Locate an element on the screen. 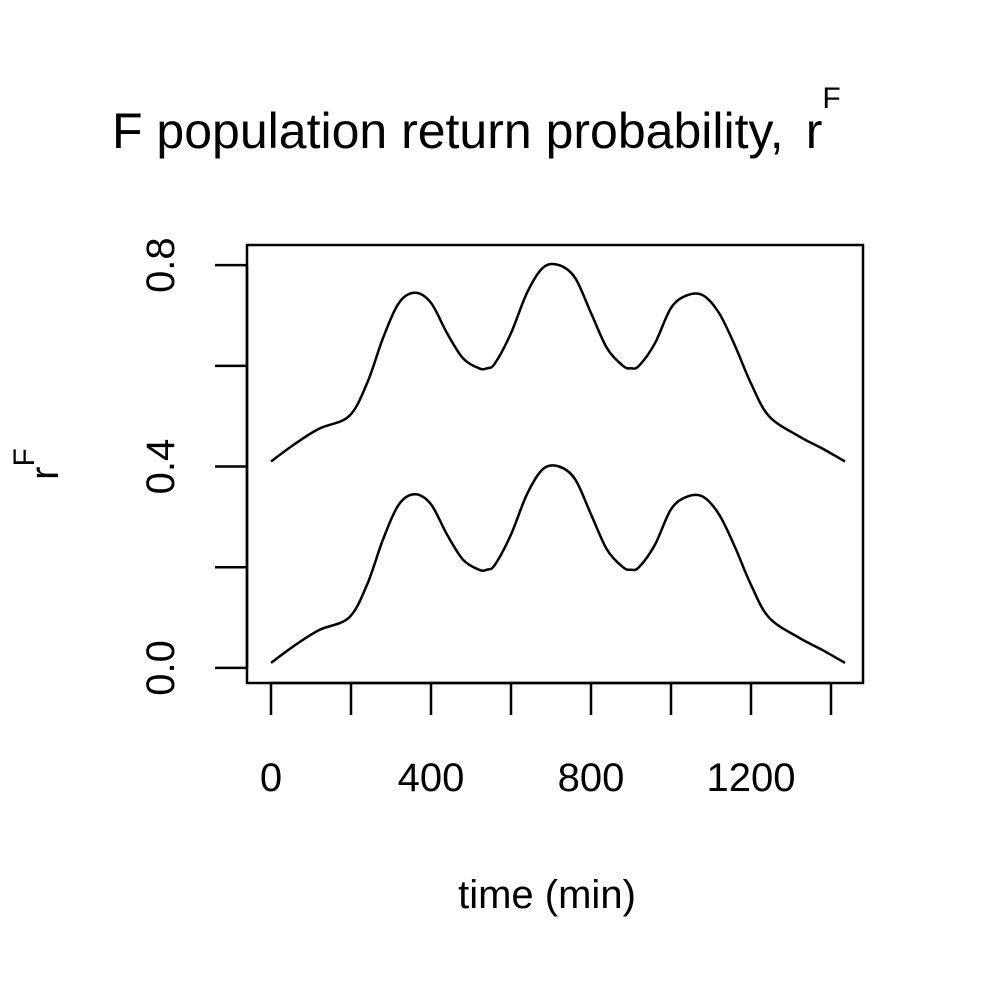 This screenshot has width=990, height=990. y-tick-label: 0.0 is located at coordinates (161, 668).